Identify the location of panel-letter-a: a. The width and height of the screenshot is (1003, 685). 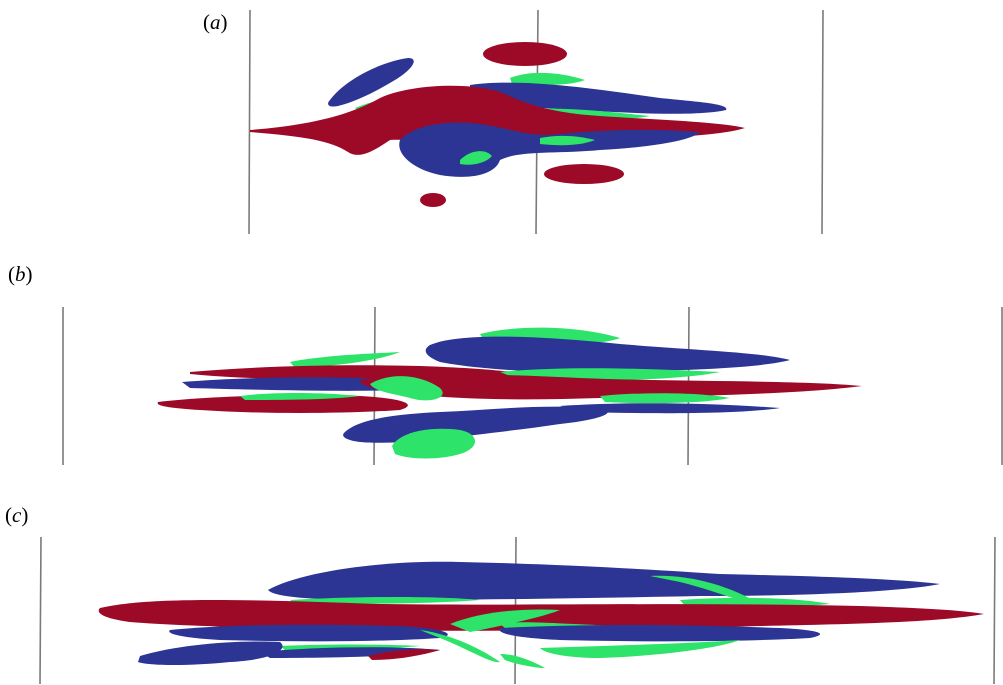
(215, 22).